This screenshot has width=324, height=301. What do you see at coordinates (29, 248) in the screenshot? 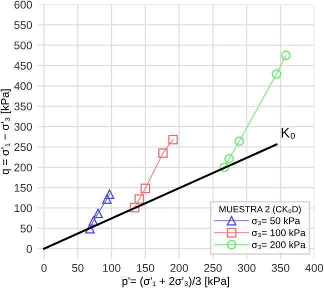
I see `y-tick-label: 0` at bounding box center [29, 248].